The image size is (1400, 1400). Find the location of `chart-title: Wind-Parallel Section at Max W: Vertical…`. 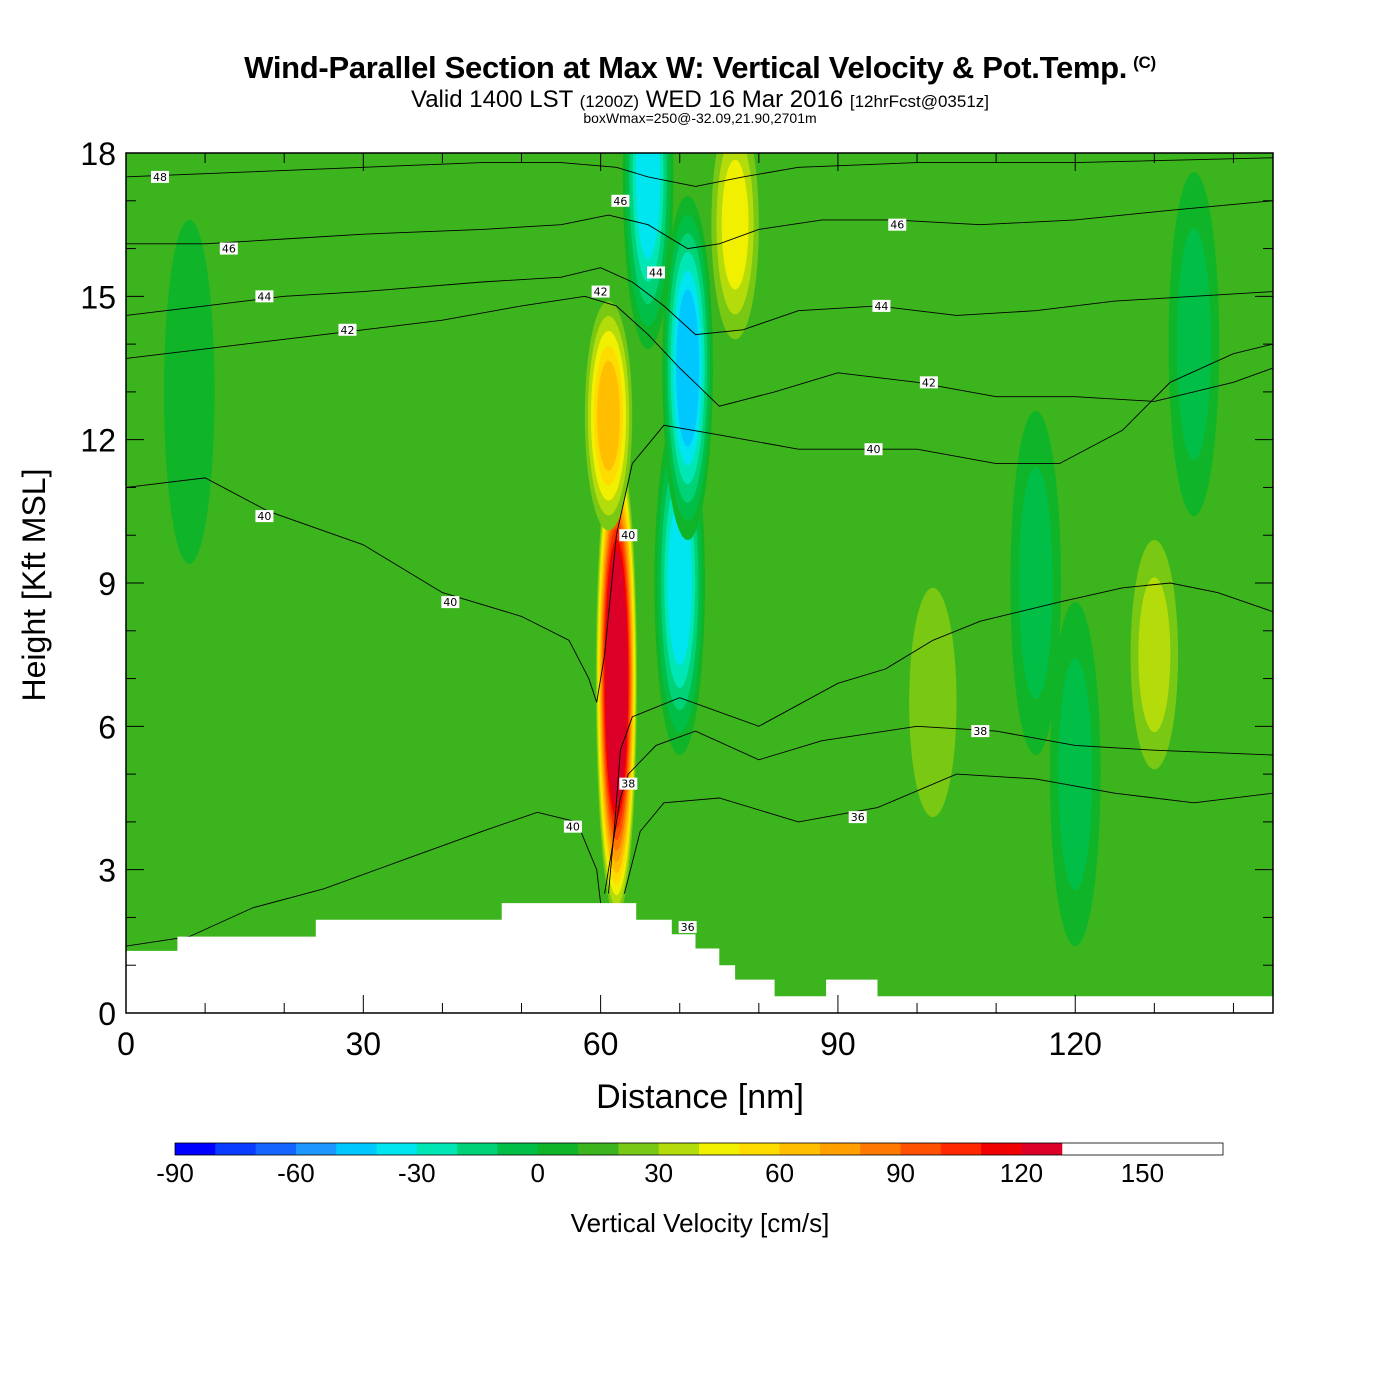

chart-title: Wind-Parallel Section at Max W: Vertical… is located at coordinates (700, 68).